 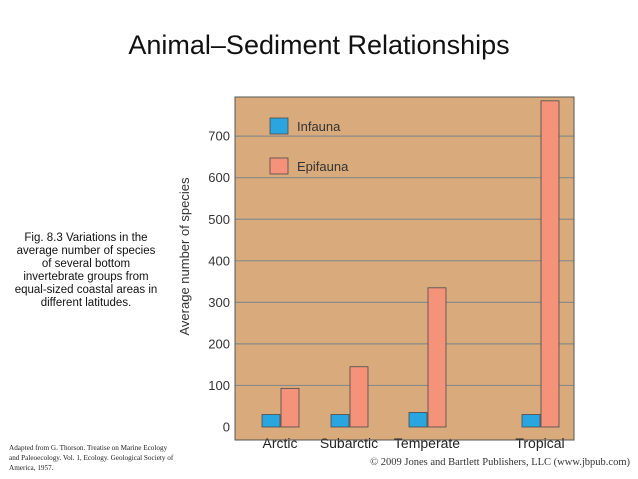 What do you see at coordinates (219, 385) in the screenshot?
I see `y-tick-label: 100` at bounding box center [219, 385].